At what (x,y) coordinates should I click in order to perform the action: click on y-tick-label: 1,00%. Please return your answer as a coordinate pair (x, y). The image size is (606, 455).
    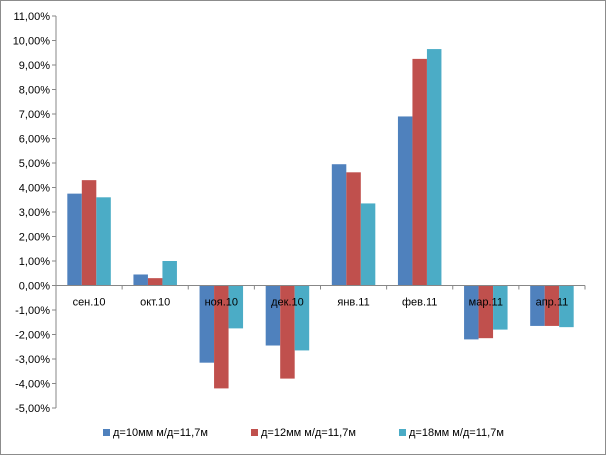
    Looking at the image, I should click on (34, 262).